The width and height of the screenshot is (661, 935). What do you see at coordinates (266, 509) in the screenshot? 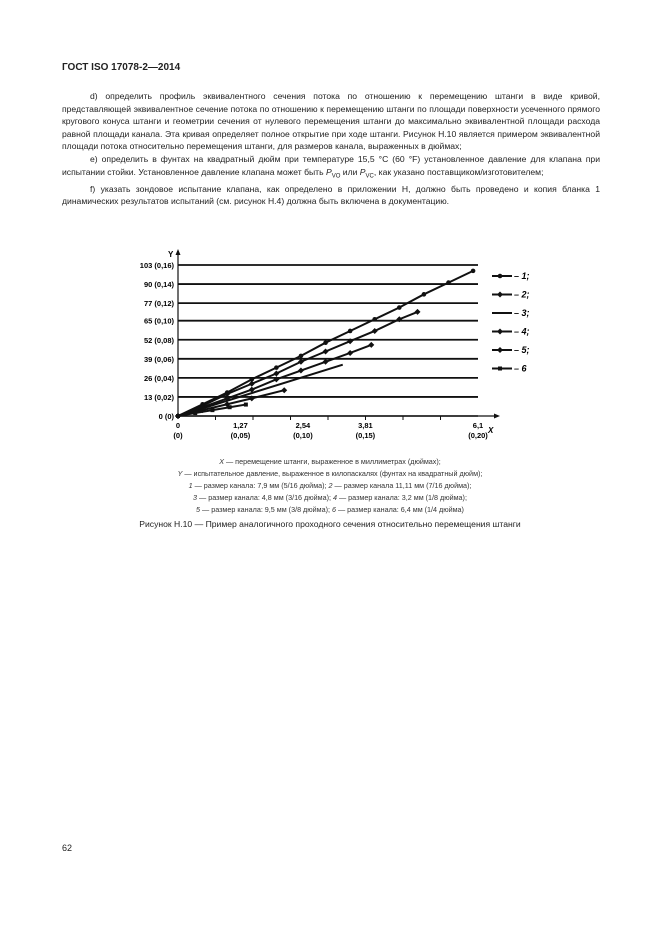
I see `legend-desc: — размер канала: 9,5 мм (3/8 дюйма);` at bounding box center [266, 509].